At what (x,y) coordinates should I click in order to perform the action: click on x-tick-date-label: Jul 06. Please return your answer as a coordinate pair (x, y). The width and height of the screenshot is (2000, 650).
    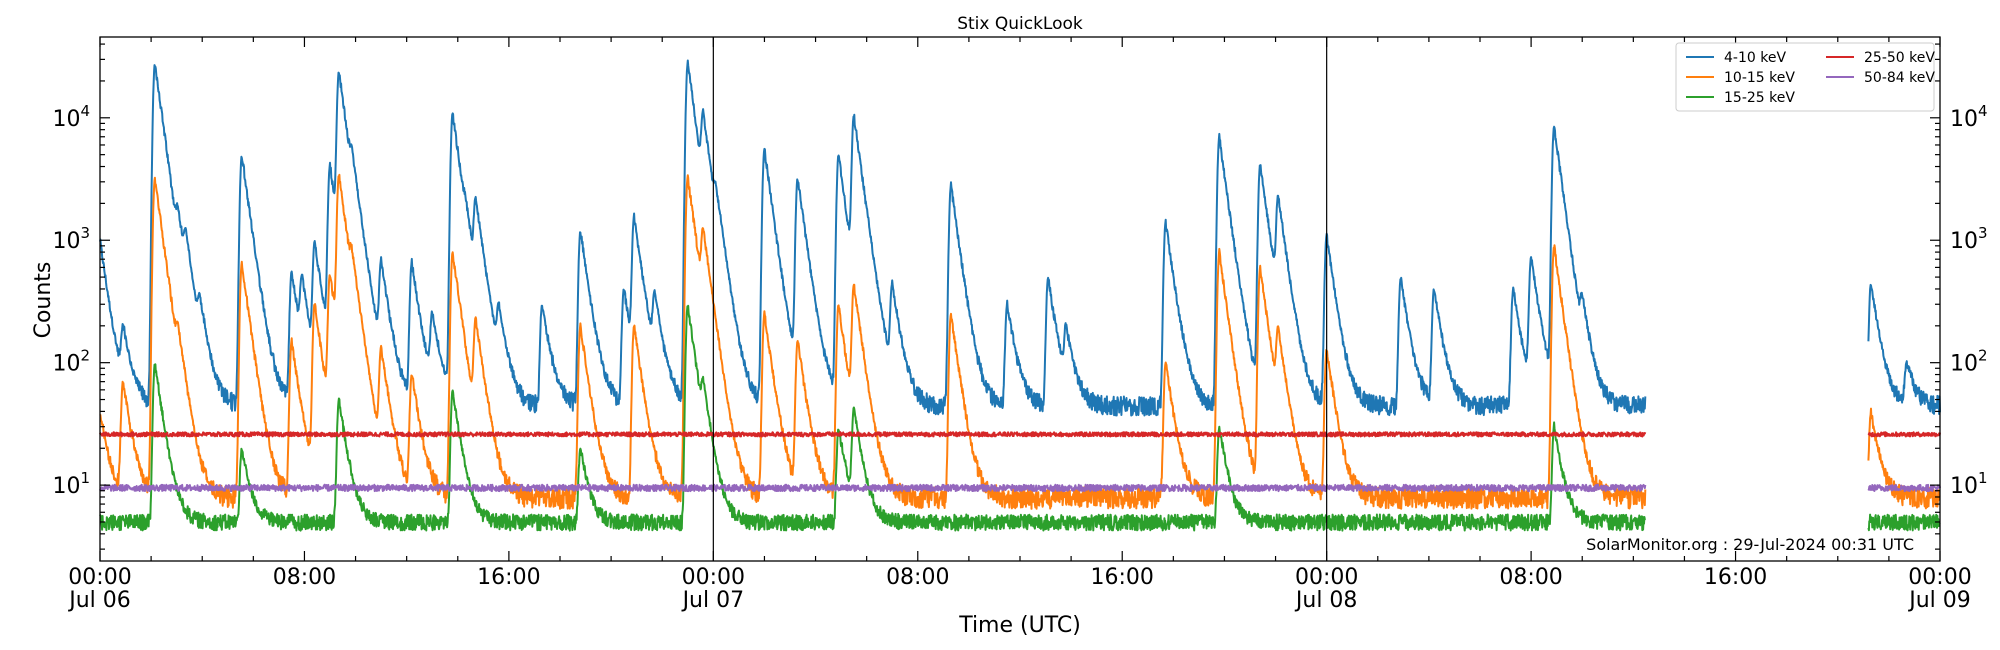
    Looking at the image, I should click on (99, 600).